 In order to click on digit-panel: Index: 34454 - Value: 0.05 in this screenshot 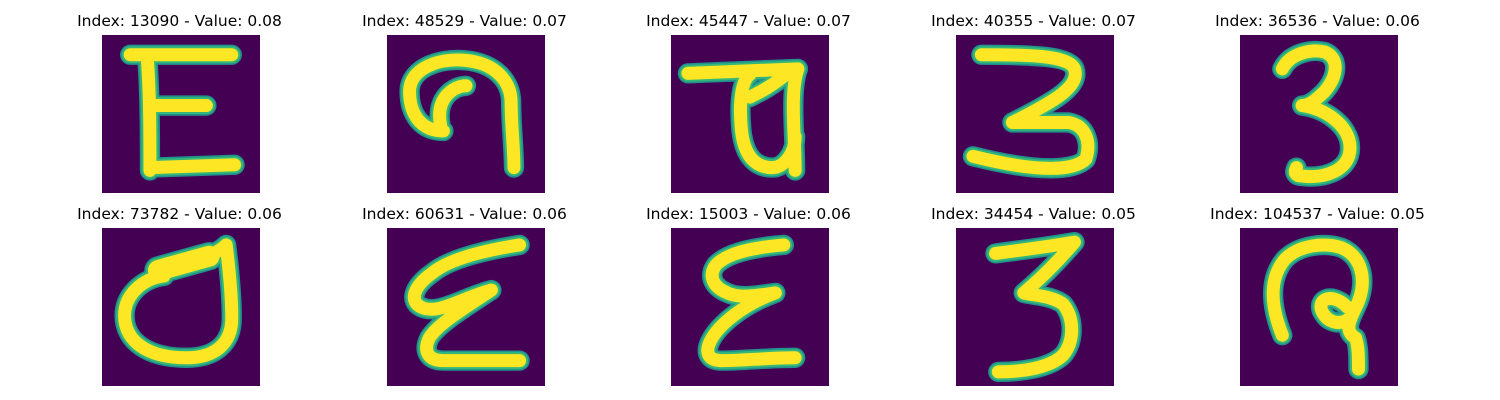, I will do `click(1033, 297)`.